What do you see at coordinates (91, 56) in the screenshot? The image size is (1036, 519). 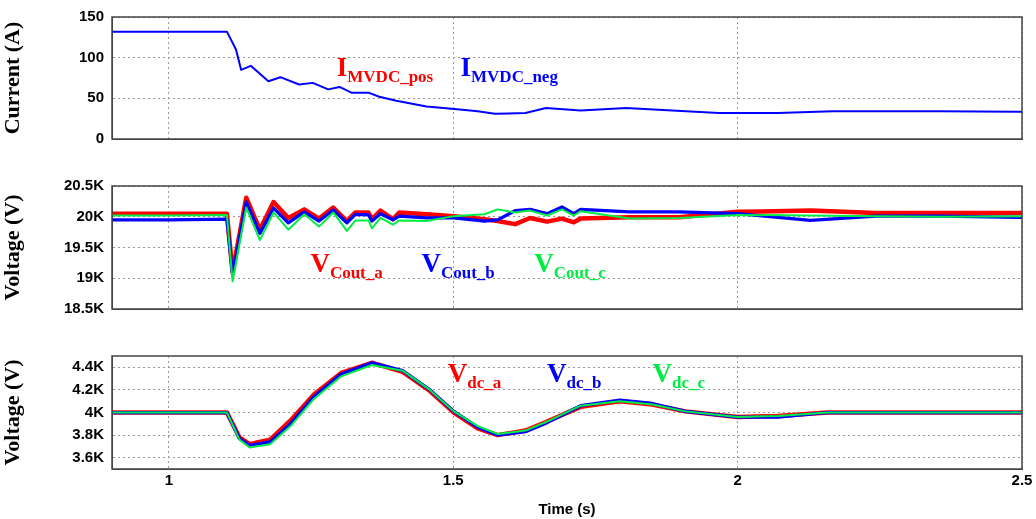 I see `y-tick-label: 100` at bounding box center [91, 56].